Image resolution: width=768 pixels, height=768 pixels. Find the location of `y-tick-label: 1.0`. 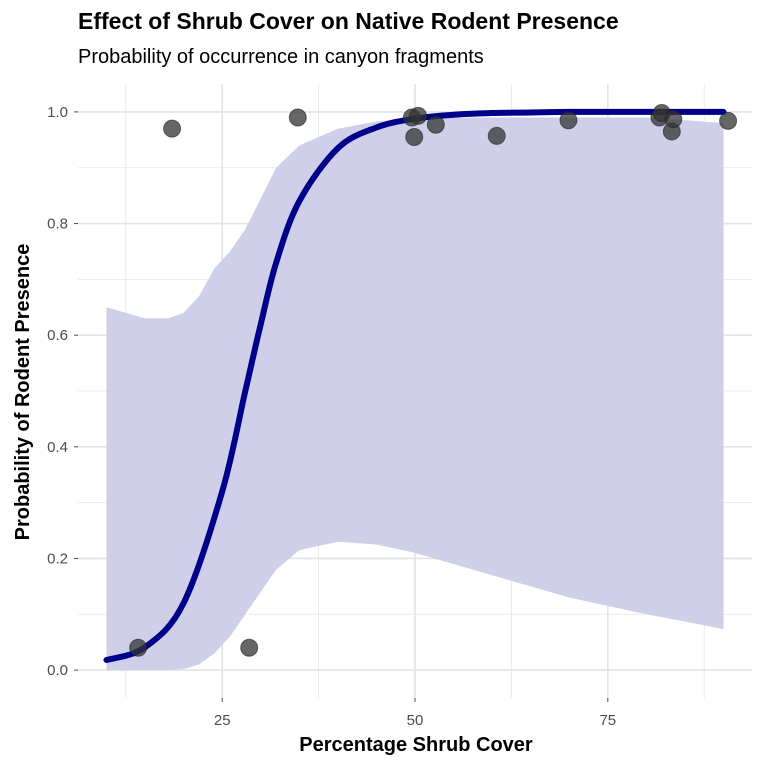

y-tick-label: 1.0 is located at coordinates (57, 112).